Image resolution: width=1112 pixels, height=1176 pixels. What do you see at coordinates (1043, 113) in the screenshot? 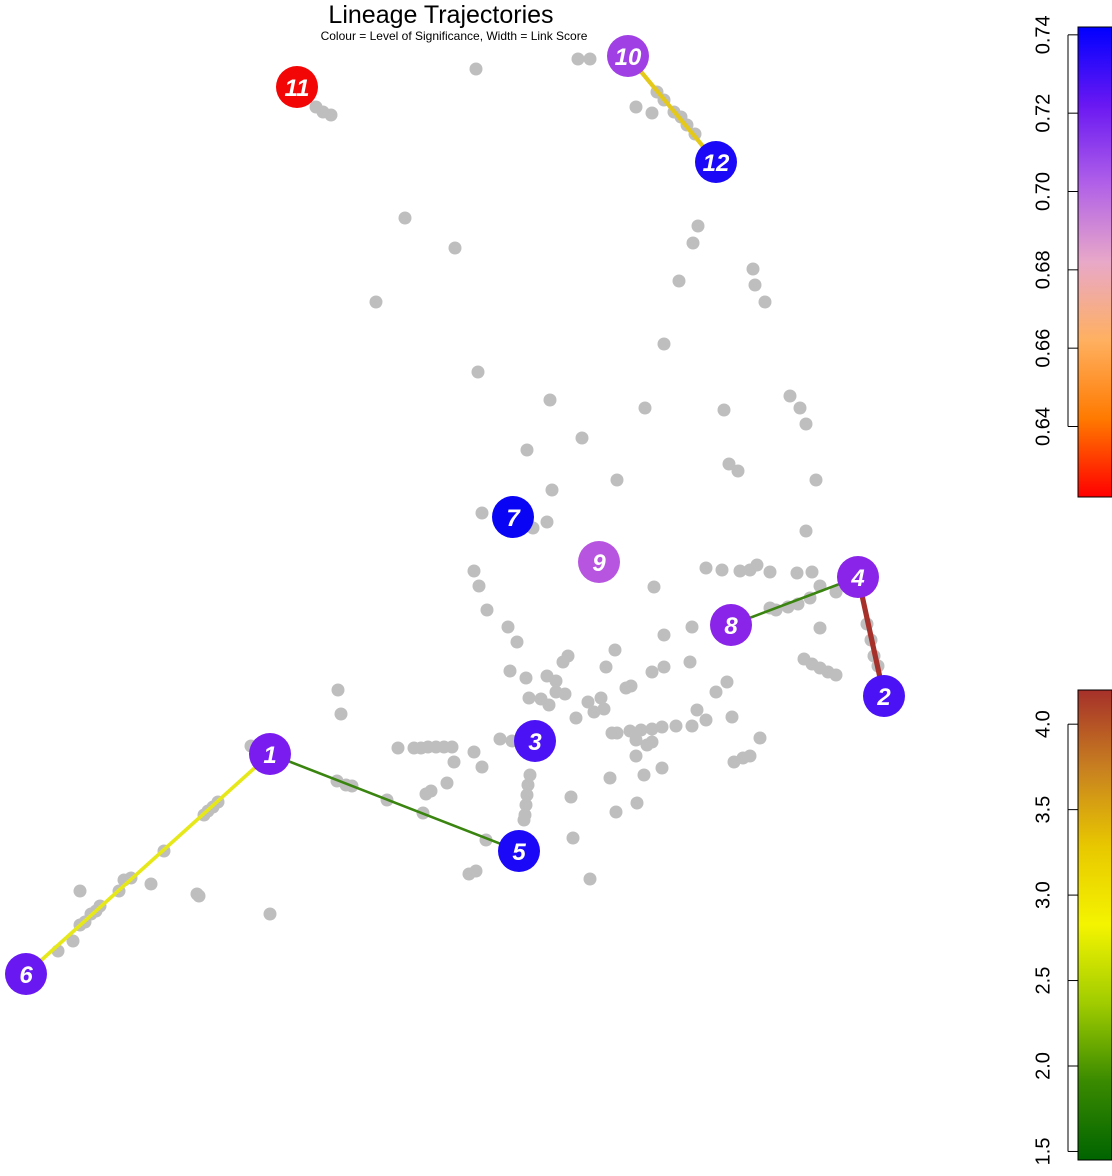
I see `colorbar-tick-label: 0.72` at bounding box center [1043, 113].